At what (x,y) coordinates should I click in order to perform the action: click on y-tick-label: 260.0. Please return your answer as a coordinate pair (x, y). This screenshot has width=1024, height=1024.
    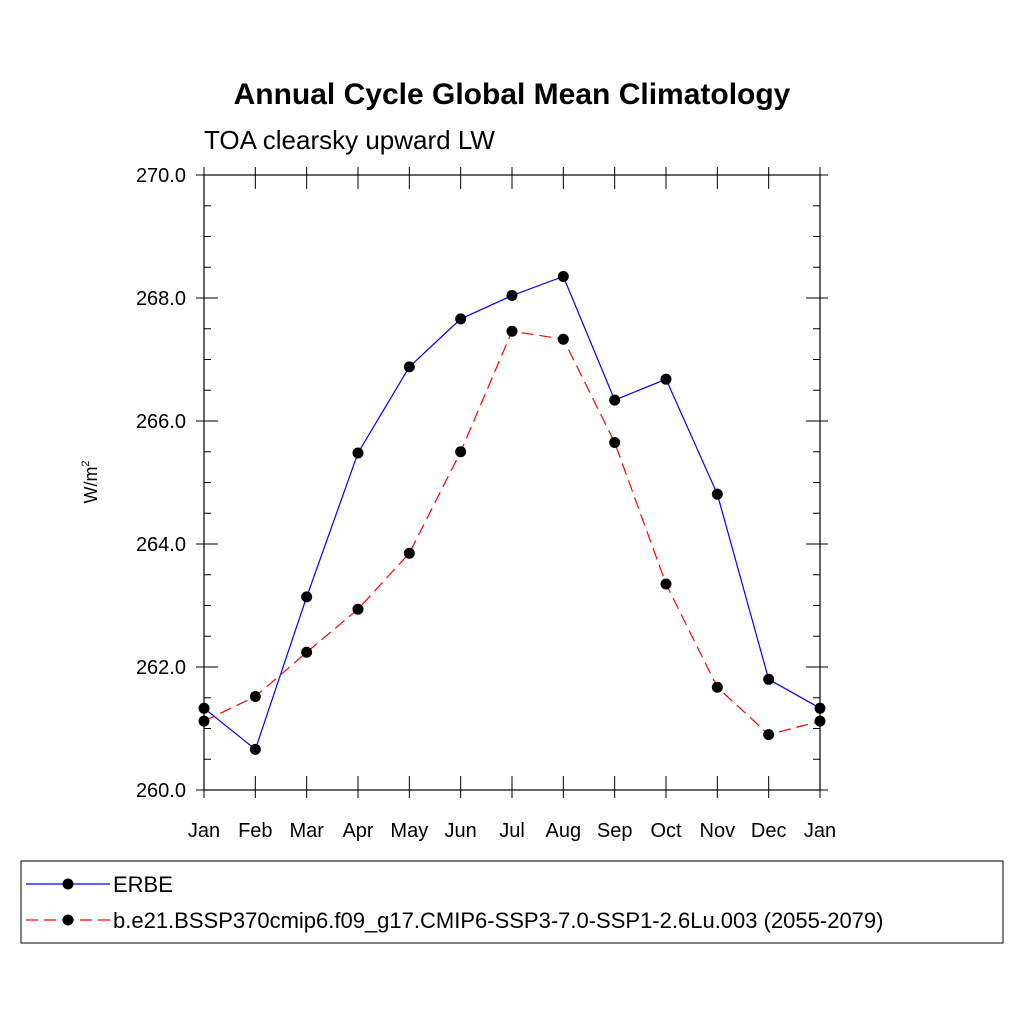
    Looking at the image, I should click on (161, 791).